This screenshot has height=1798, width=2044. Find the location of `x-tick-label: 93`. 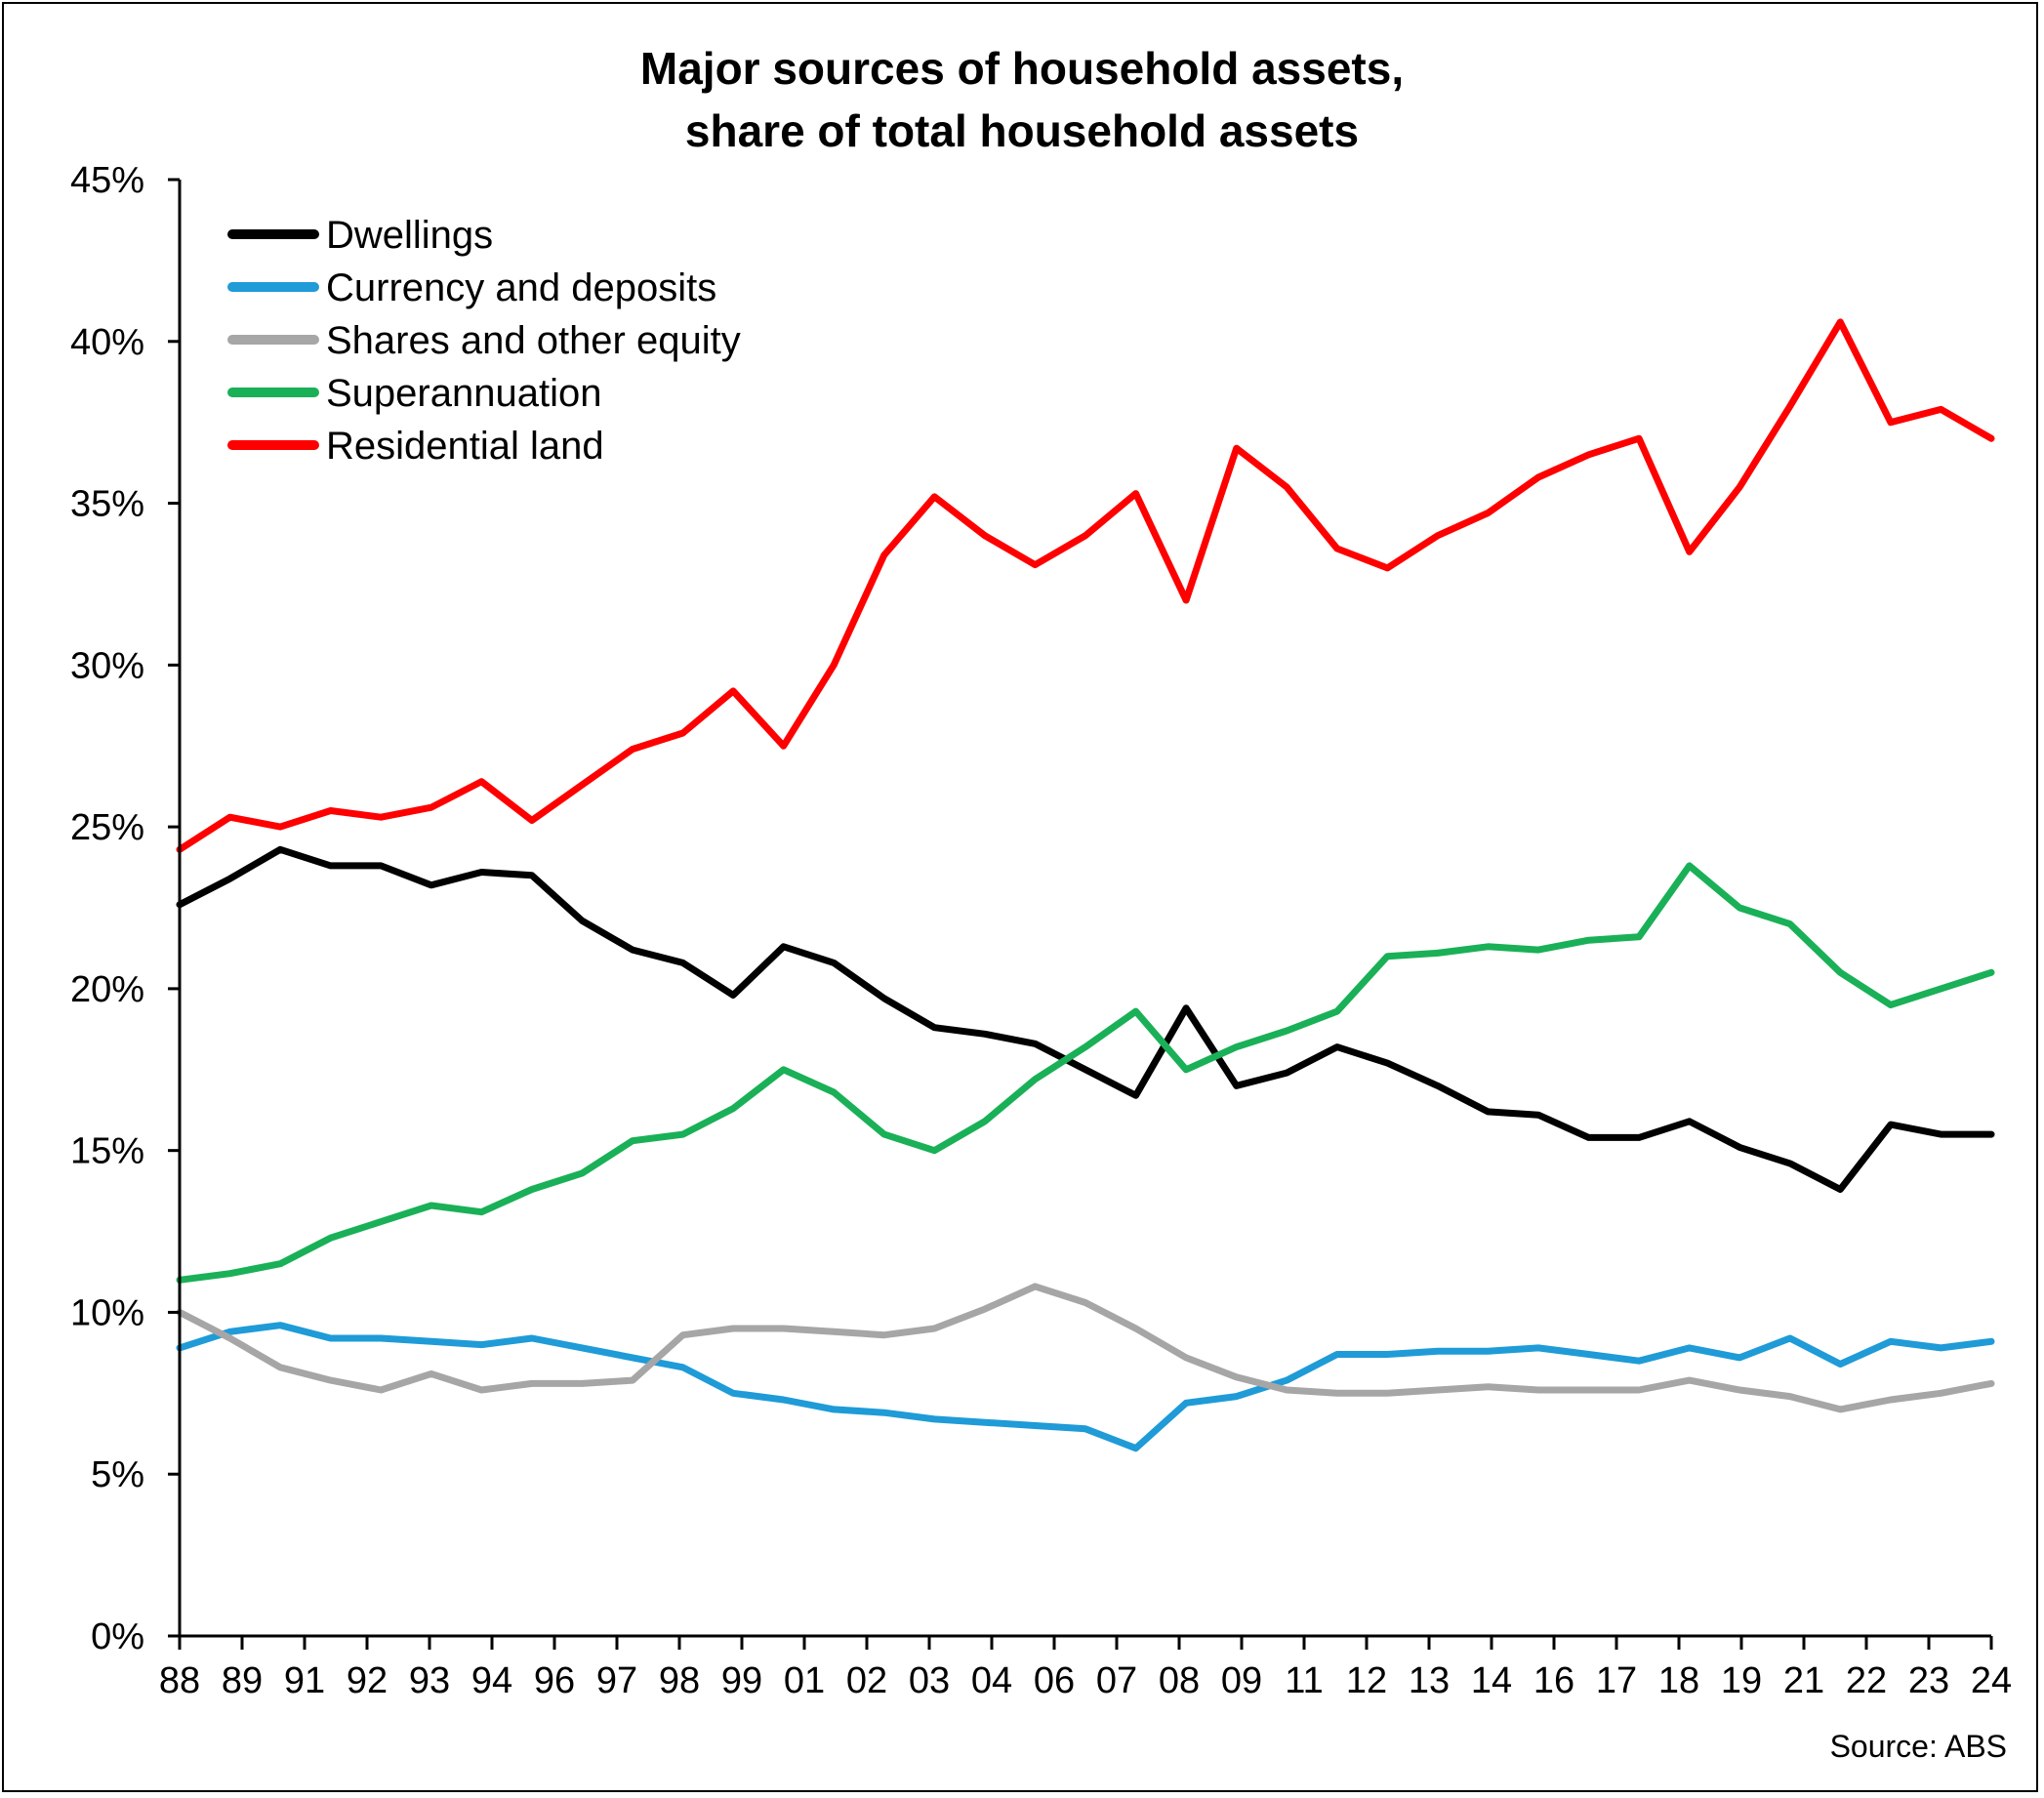

x-tick-label: 93 is located at coordinates (429, 1680).